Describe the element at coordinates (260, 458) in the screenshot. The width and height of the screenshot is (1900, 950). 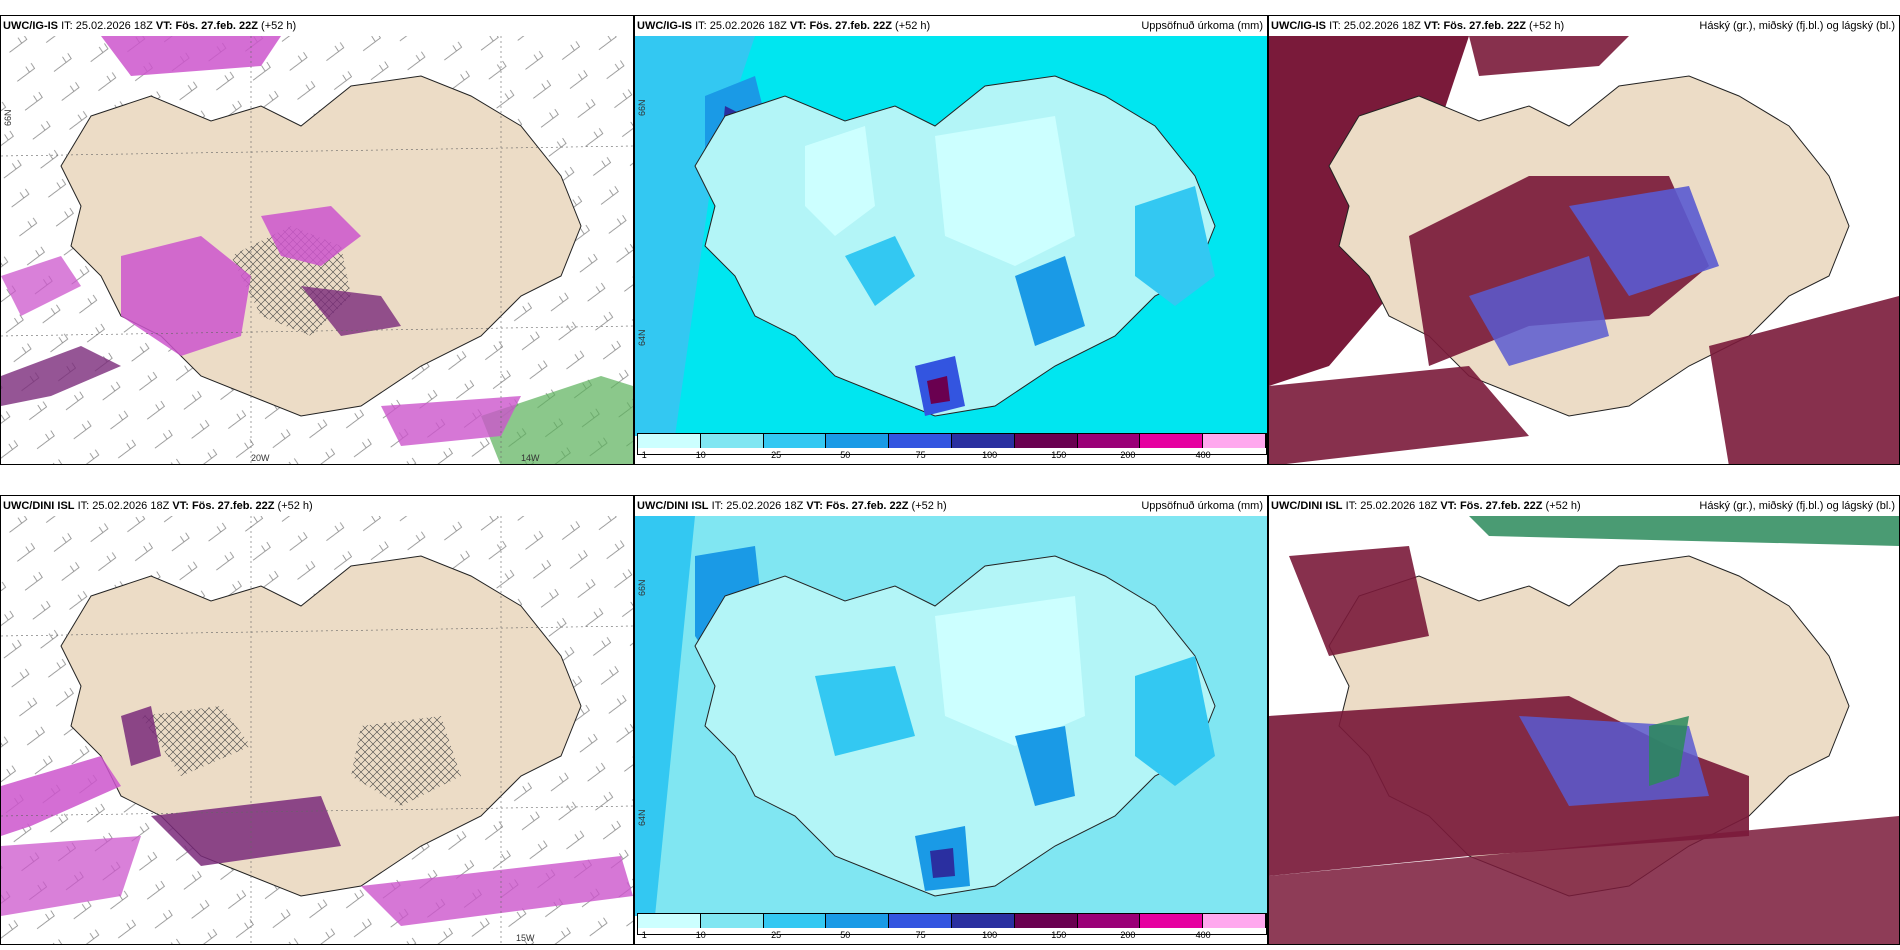
I see `lon-label-20w: 20W` at that location.